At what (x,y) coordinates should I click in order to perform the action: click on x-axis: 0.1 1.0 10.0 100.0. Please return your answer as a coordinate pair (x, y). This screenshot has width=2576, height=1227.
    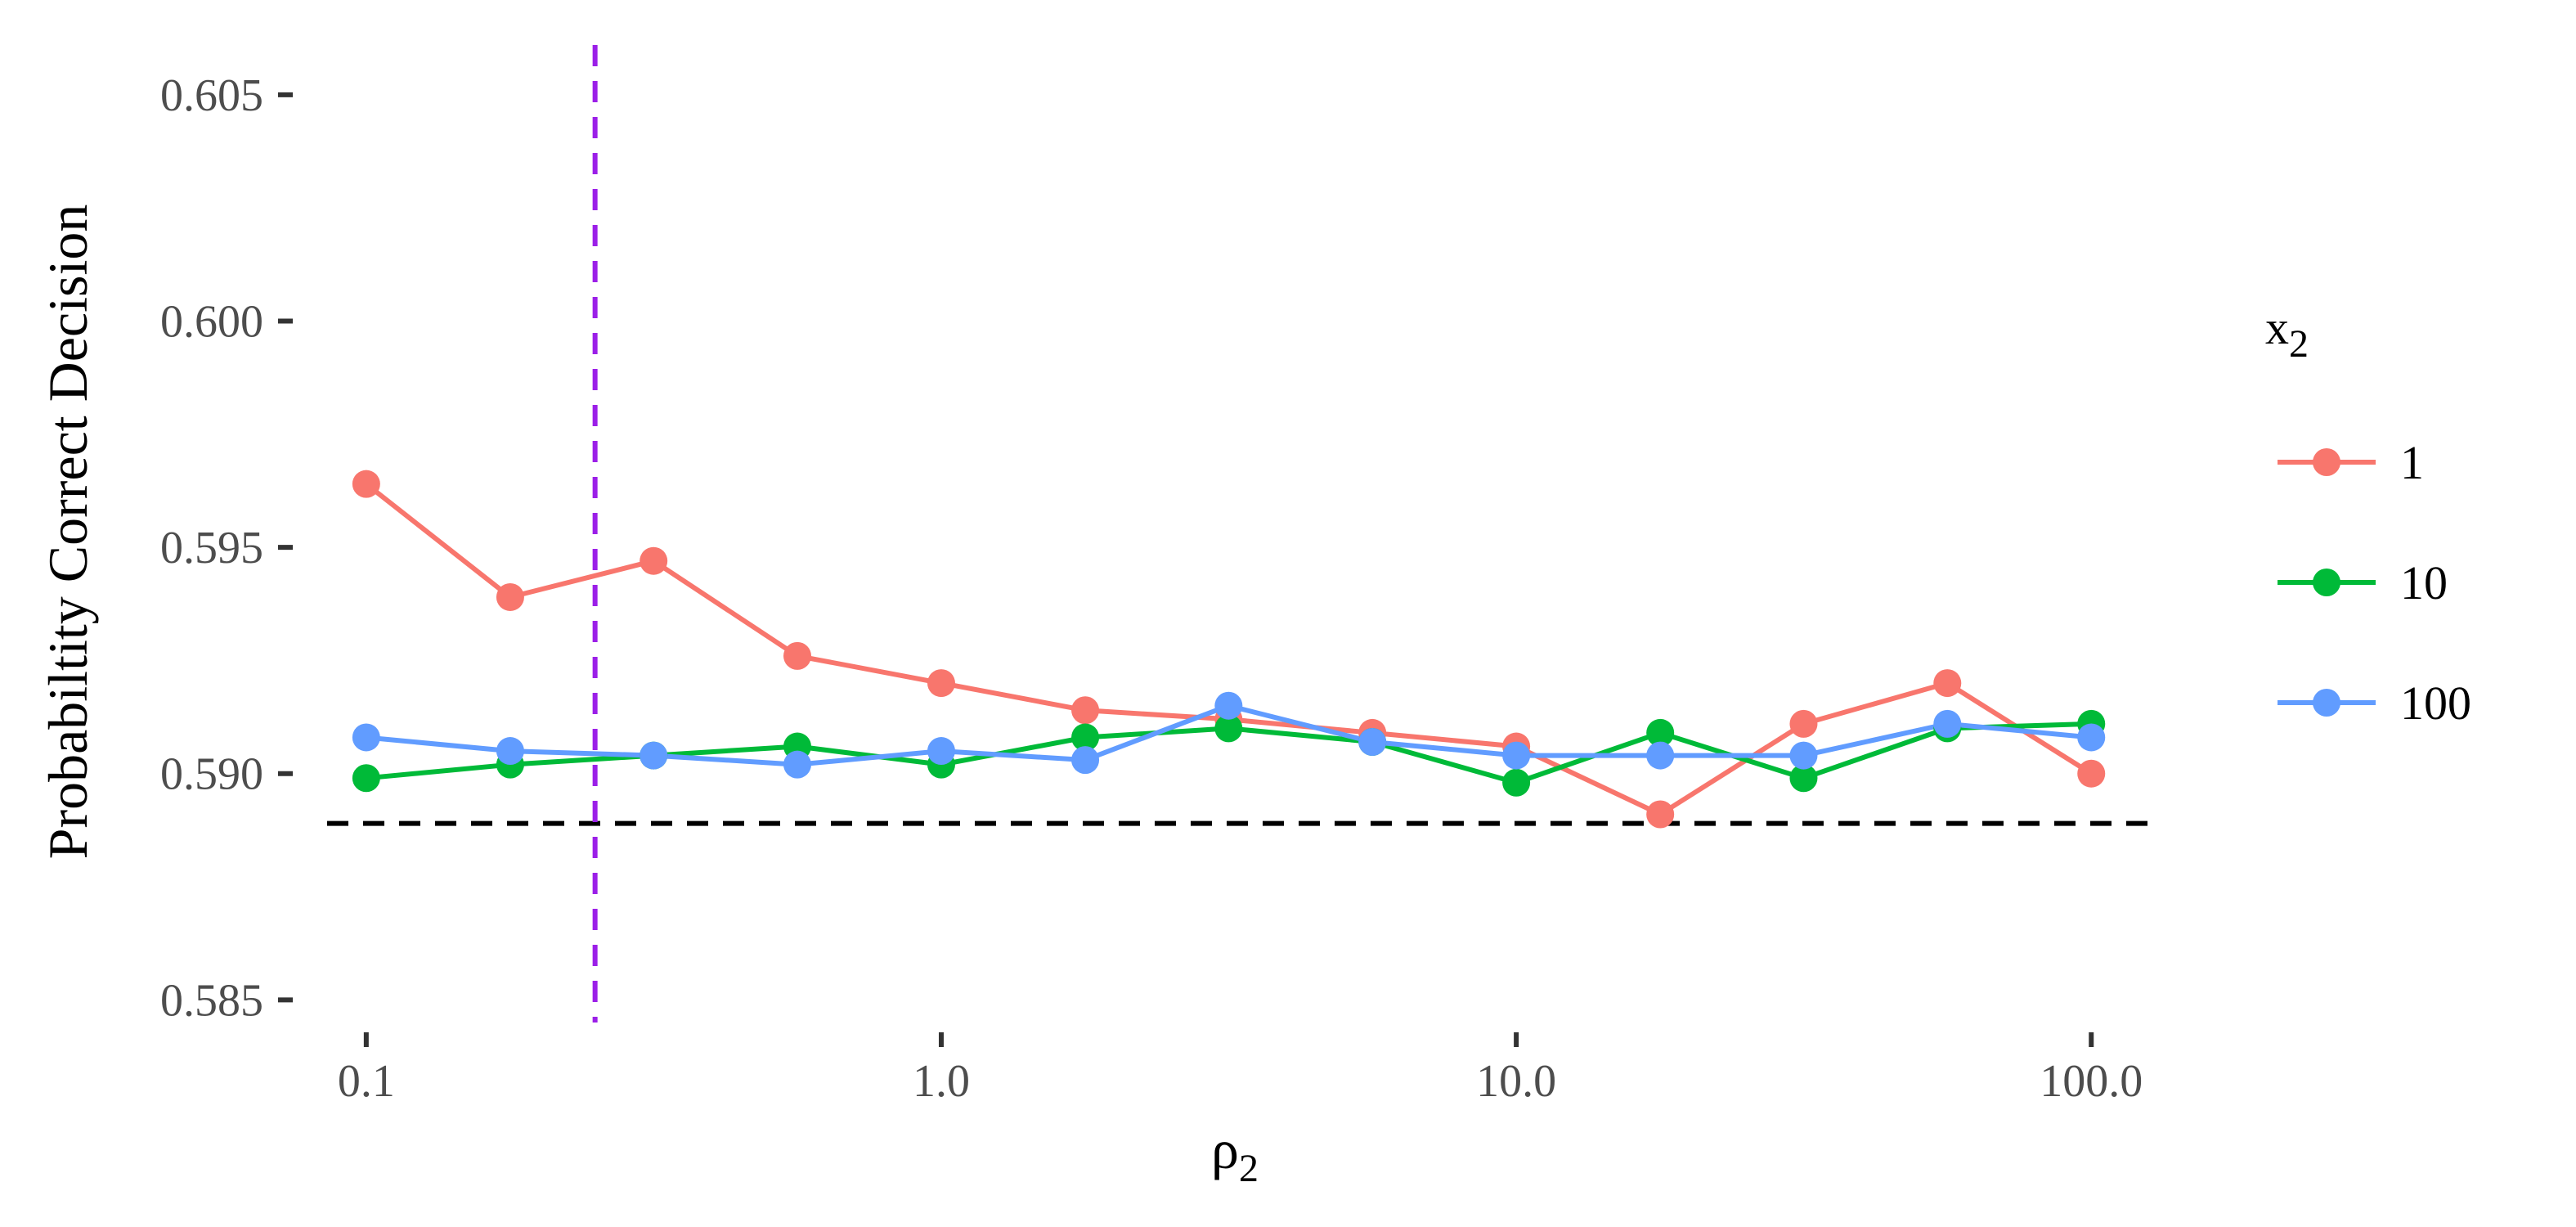
    Looking at the image, I should click on (1240, 1069).